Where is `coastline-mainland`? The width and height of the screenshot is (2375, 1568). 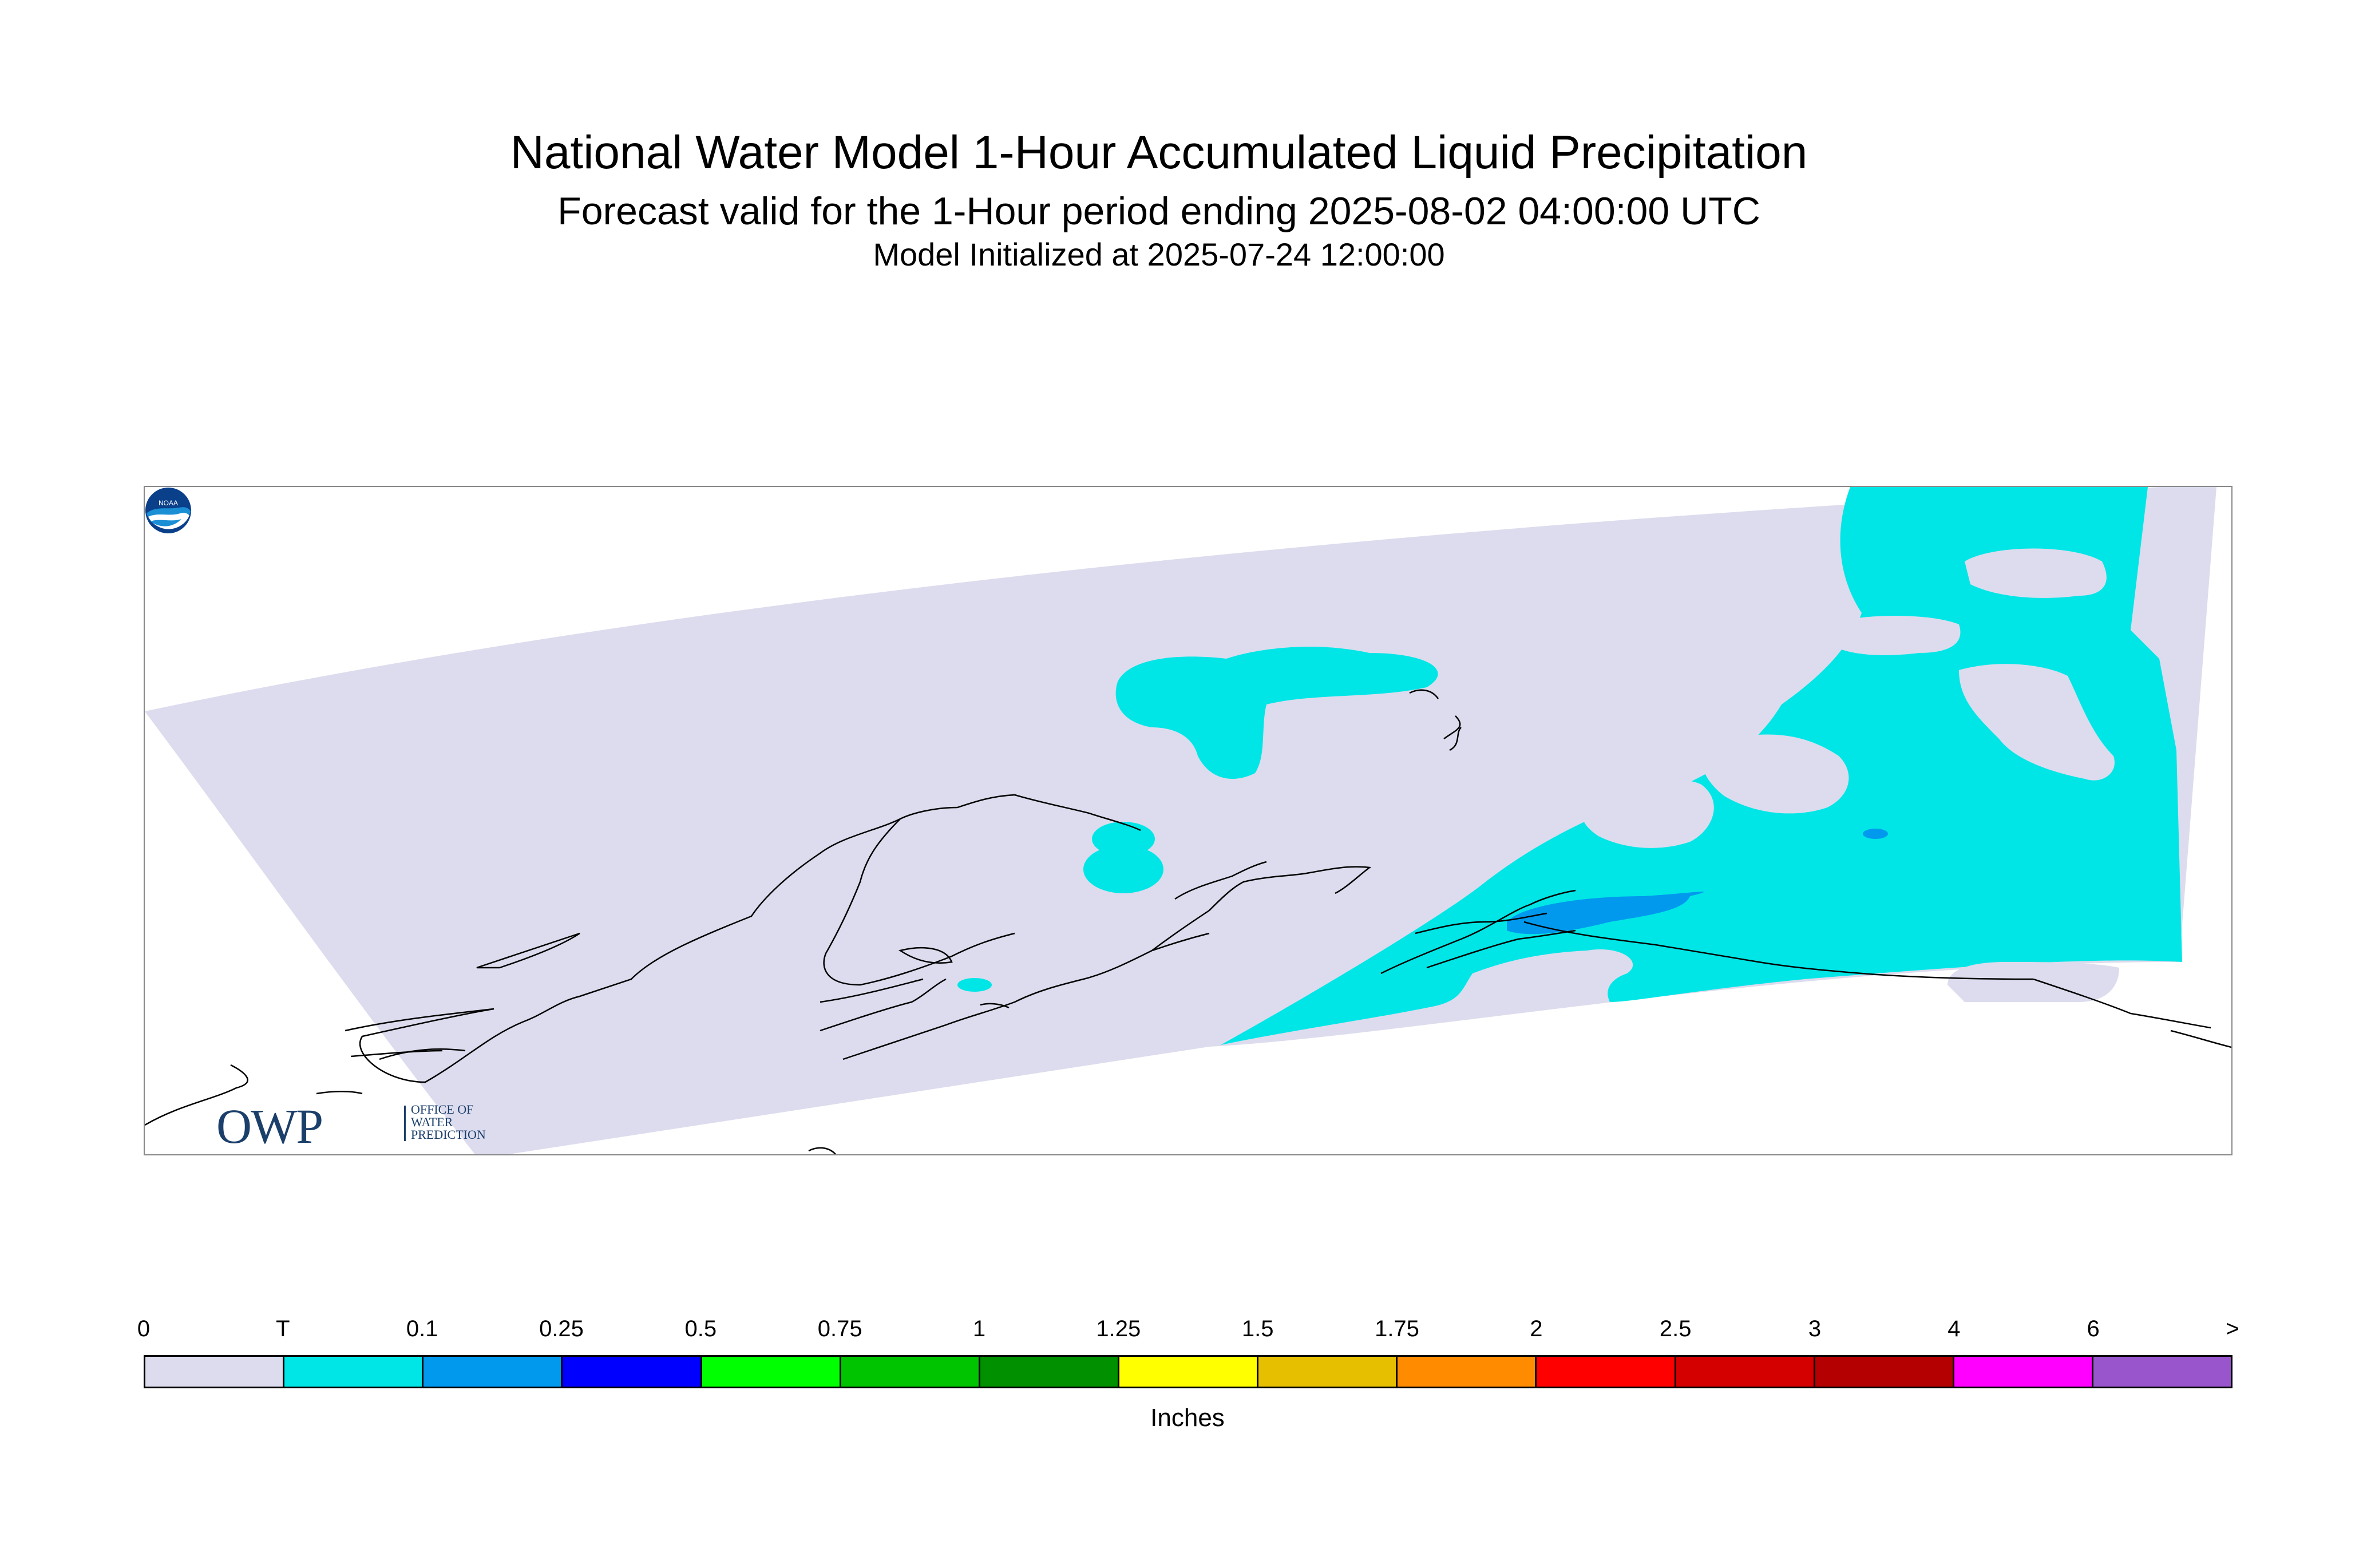
coastline-mainland is located at coordinates (643, 960).